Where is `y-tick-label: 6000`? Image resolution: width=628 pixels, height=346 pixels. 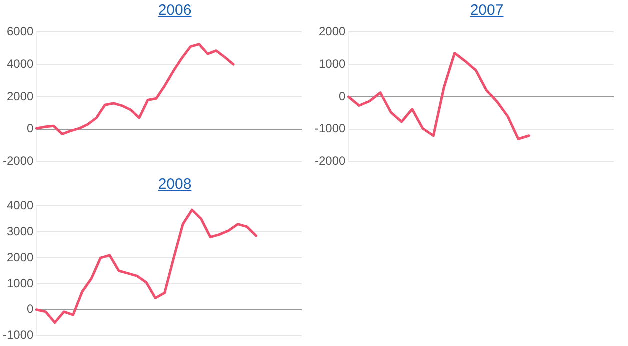 y-tick-label: 6000 is located at coordinates (20, 31).